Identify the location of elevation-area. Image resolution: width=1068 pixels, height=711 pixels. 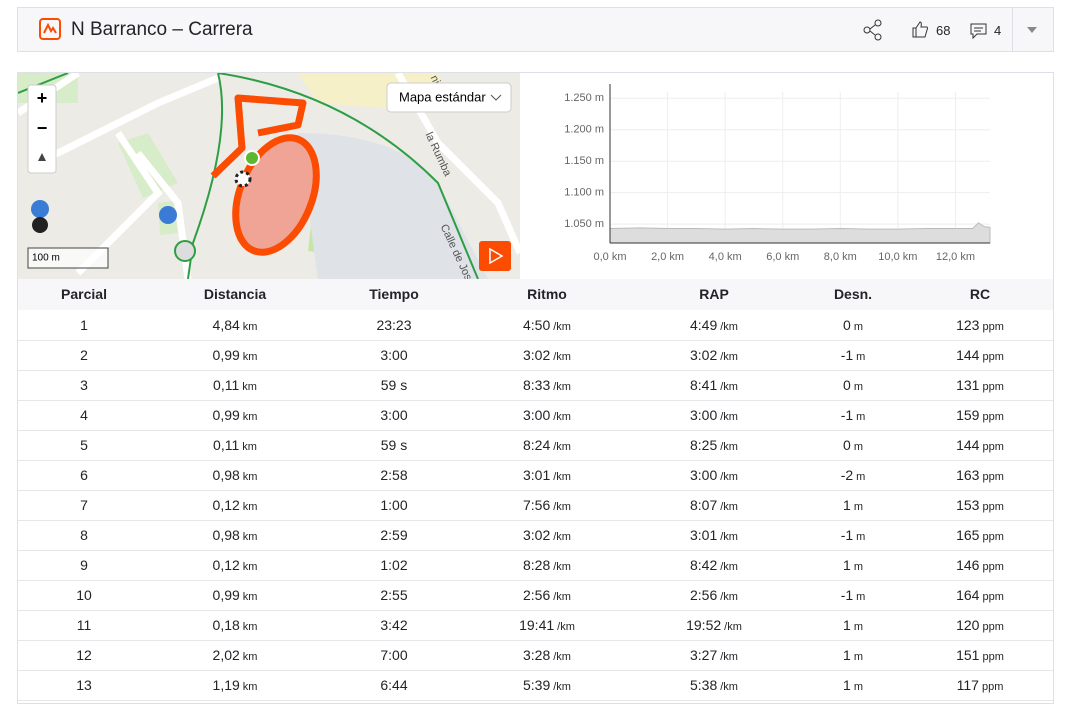
(800, 233).